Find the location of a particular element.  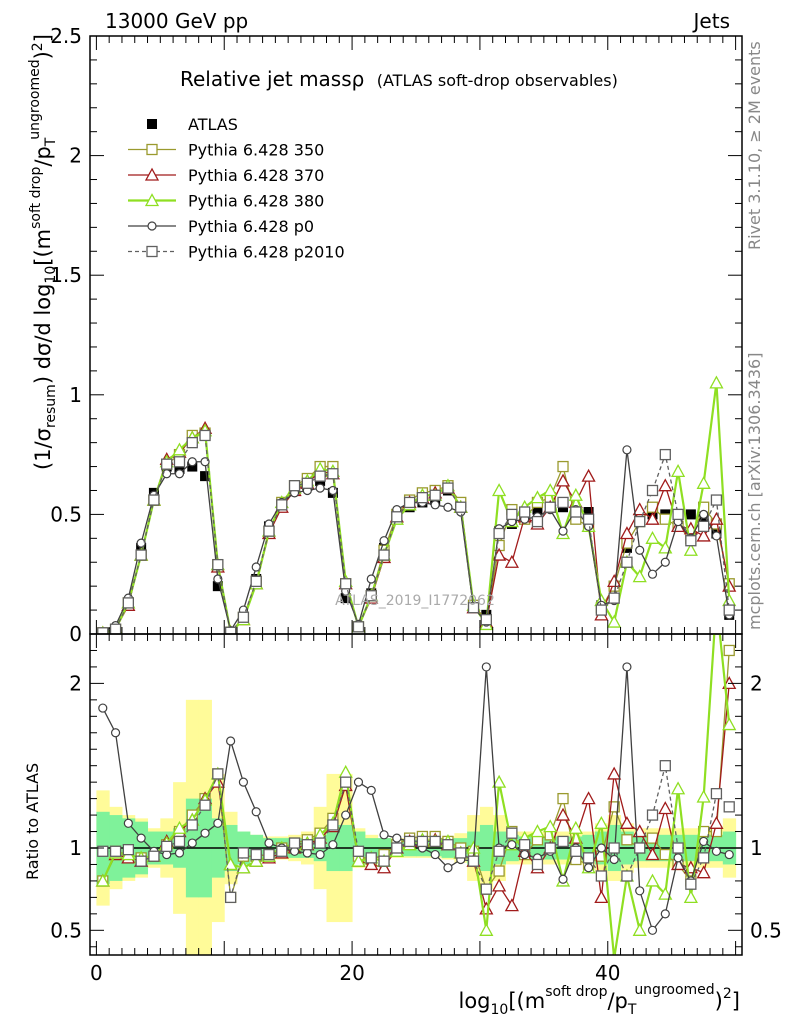

x-tick-label: 40 is located at coordinates (607, 973).